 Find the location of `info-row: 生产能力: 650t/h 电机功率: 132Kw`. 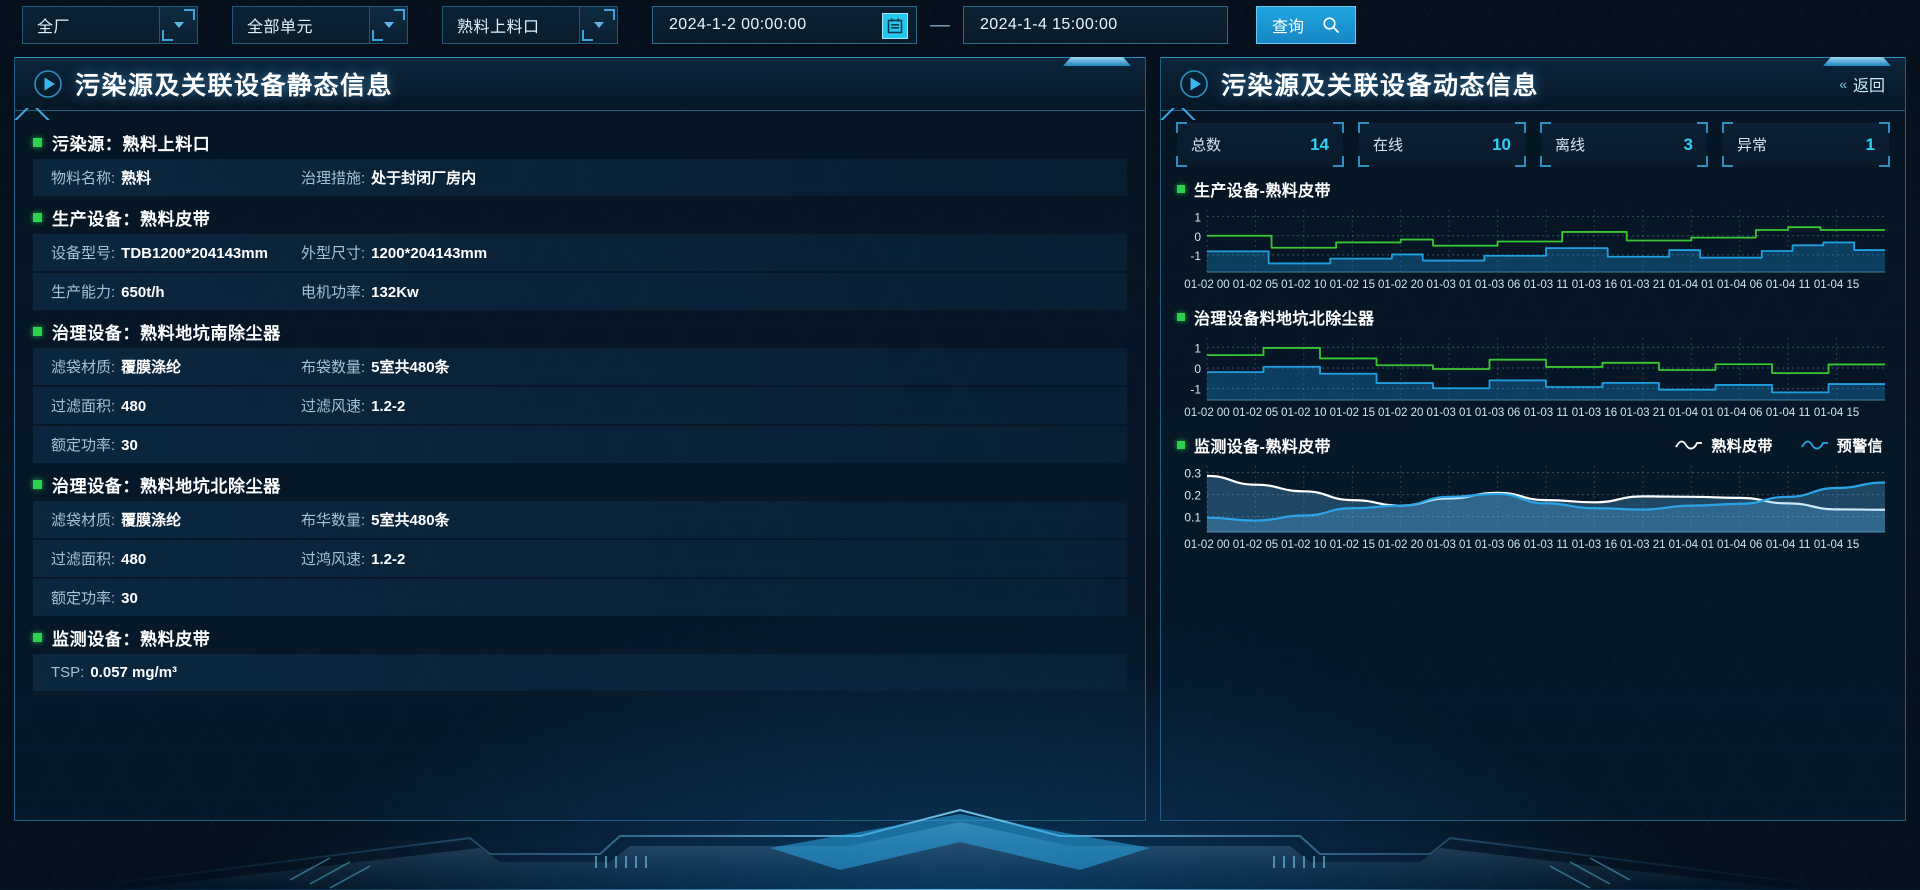

info-row: 生产能力: 650t/h 电机功率: 132Kw is located at coordinates (580, 291).